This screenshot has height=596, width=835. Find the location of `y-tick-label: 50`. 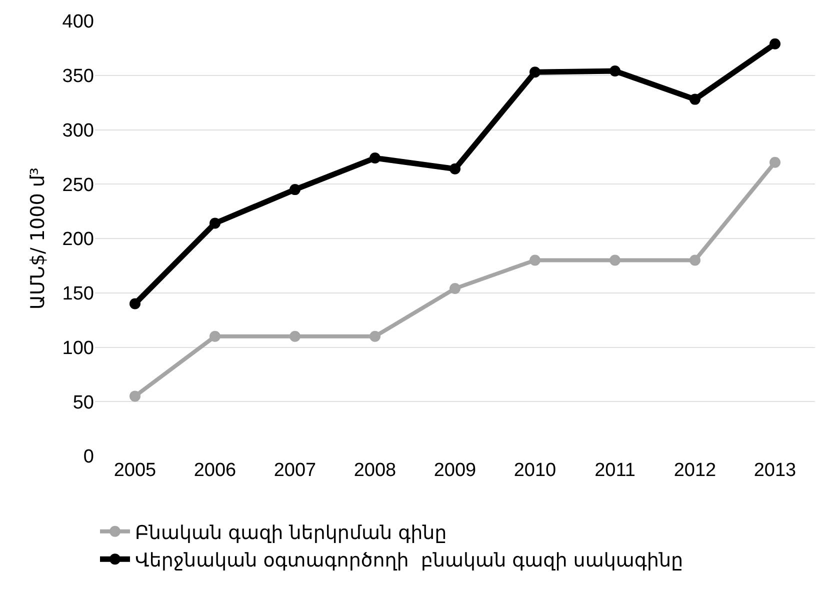

y-tick-label: 50 is located at coordinates (83, 403).